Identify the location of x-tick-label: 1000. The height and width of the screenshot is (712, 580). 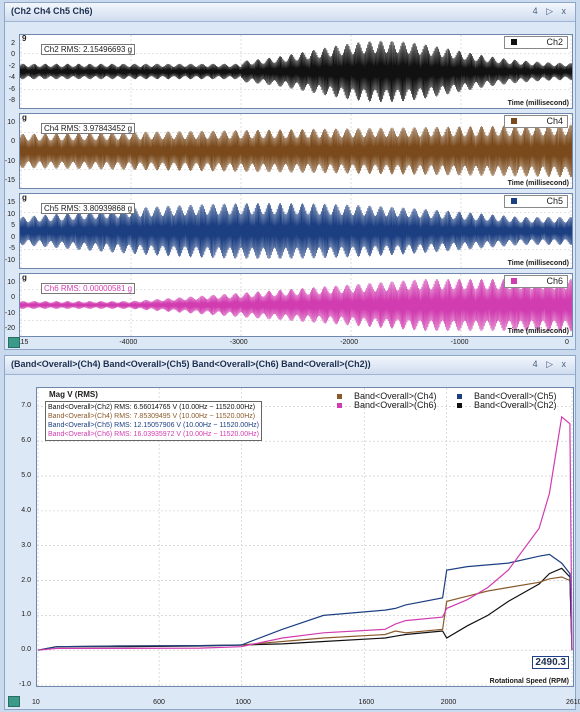
(243, 702).